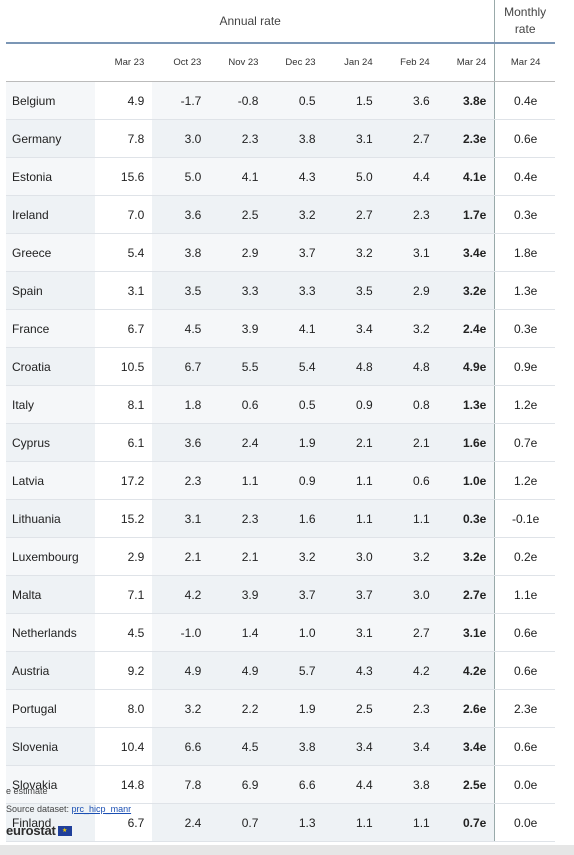  Describe the element at coordinates (524, 442) in the screenshot. I see `monthly-value-cell: 0.7e` at that location.